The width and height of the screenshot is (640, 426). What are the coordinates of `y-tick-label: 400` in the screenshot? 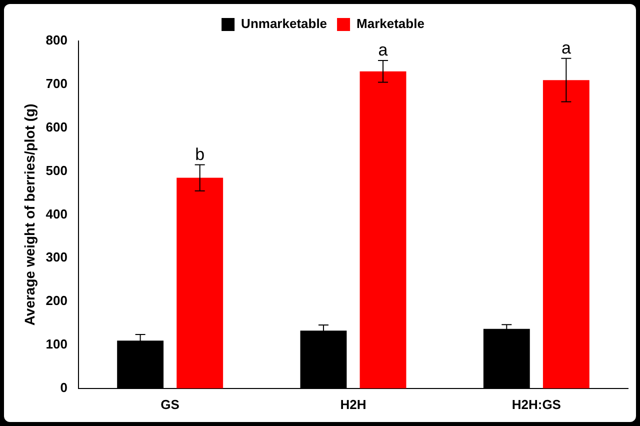 It's located at (57, 214).